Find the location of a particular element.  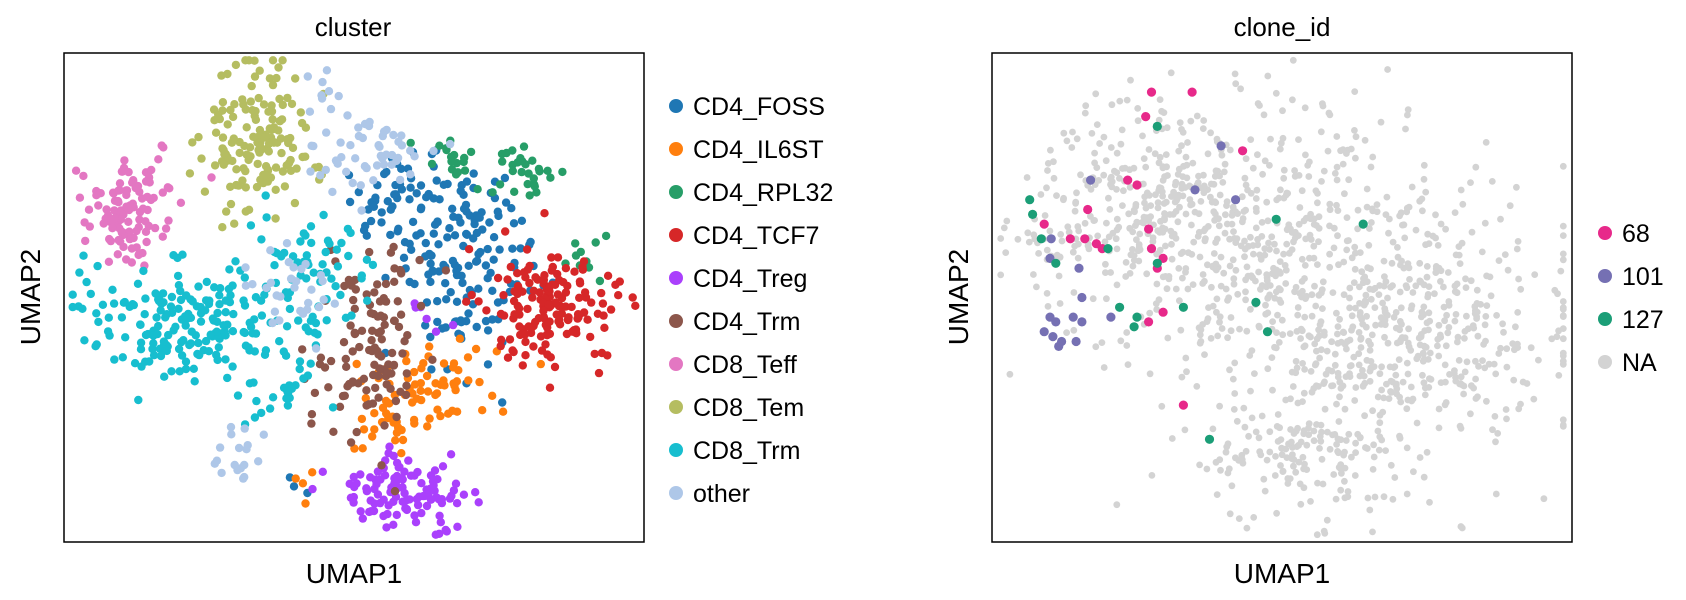

point-cd4-treg is located at coordinates (426, 489).